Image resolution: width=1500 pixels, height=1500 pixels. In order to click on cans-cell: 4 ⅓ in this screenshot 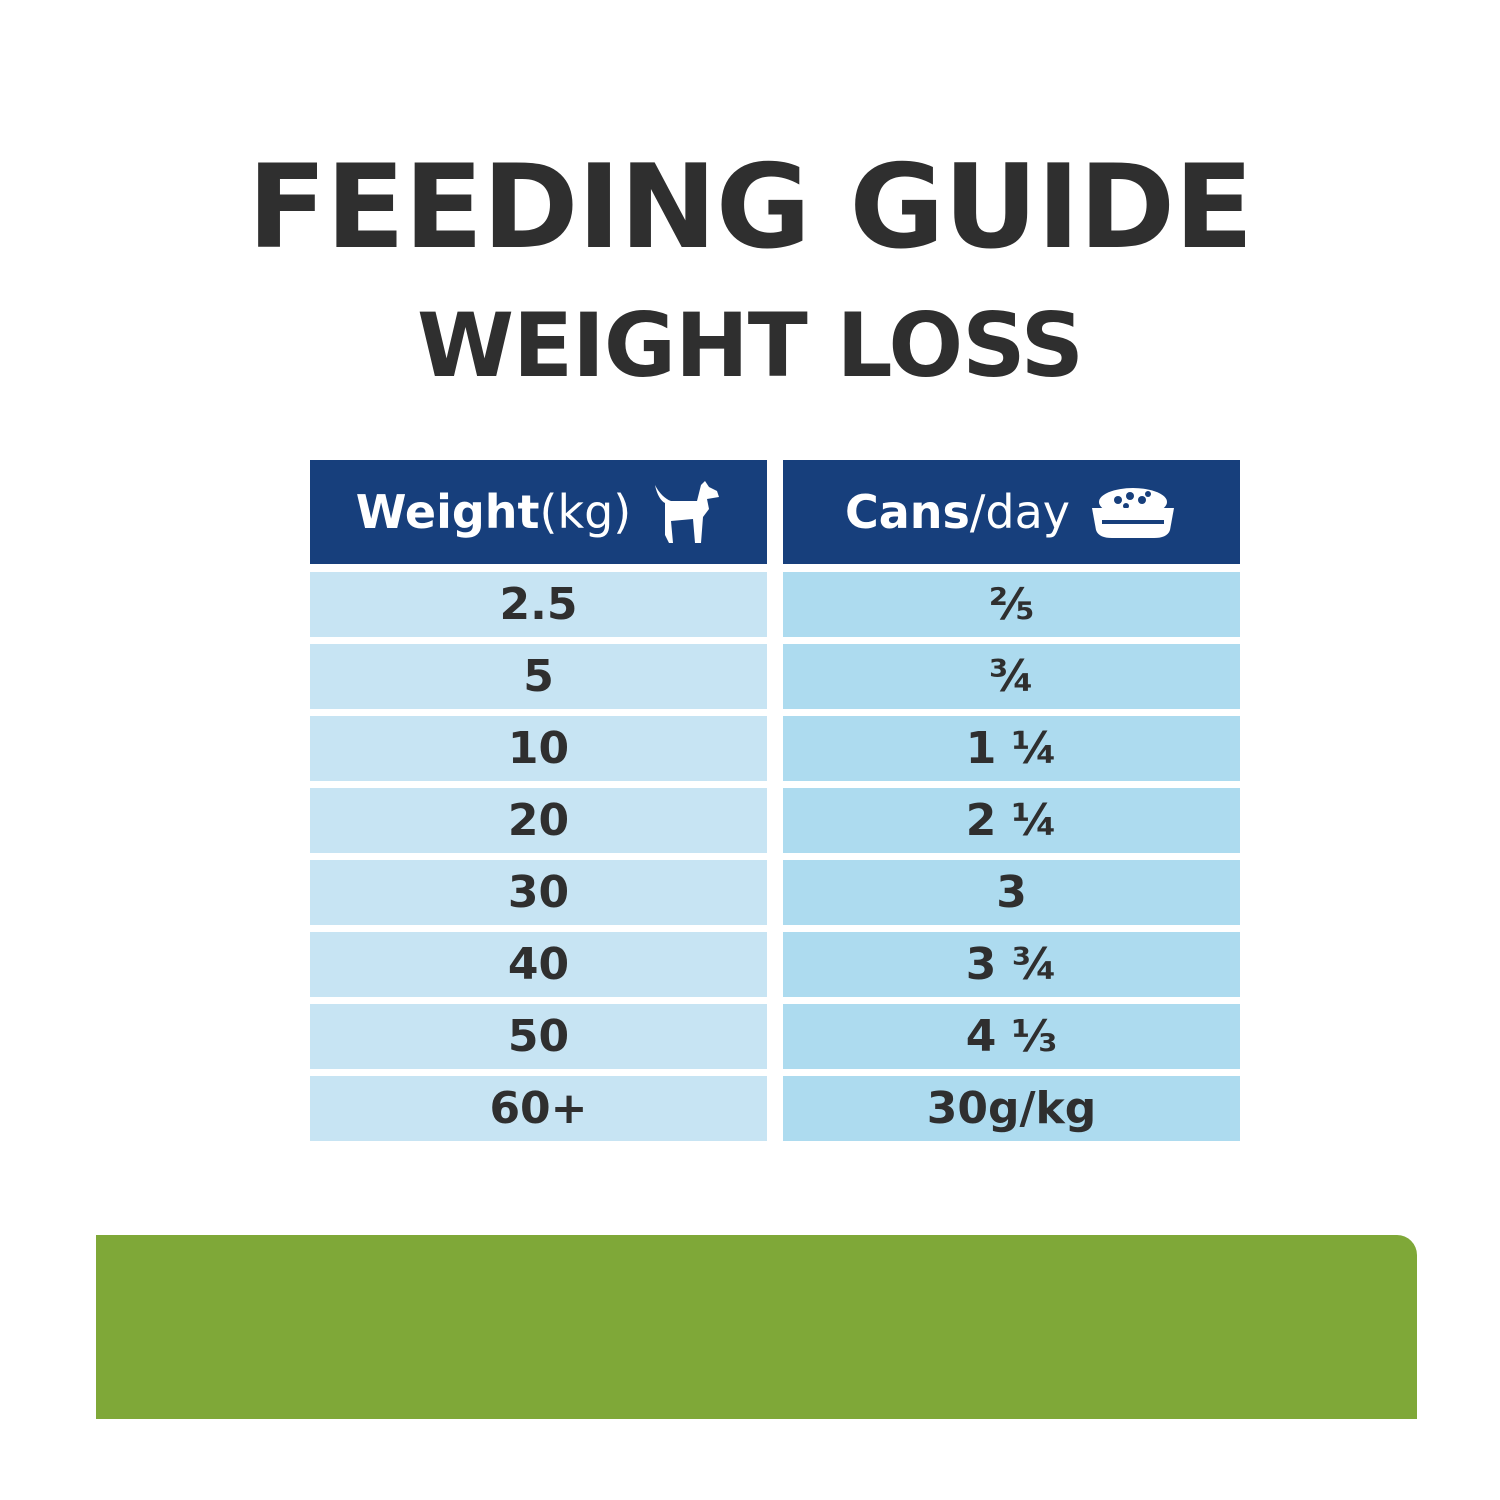, I will do `click(1011, 1036)`.